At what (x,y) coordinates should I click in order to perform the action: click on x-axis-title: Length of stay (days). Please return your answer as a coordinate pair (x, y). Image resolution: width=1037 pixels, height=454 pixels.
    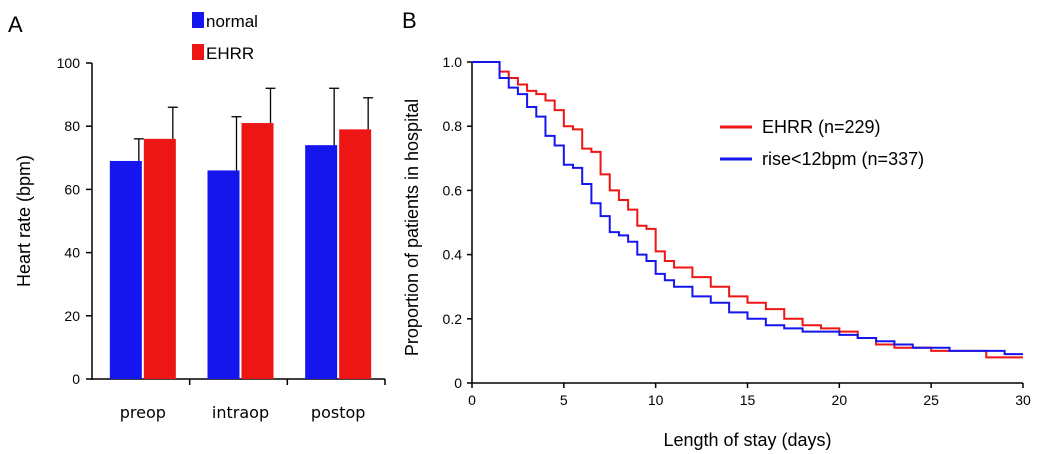
    Looking at the image, I should click on (747, 440).